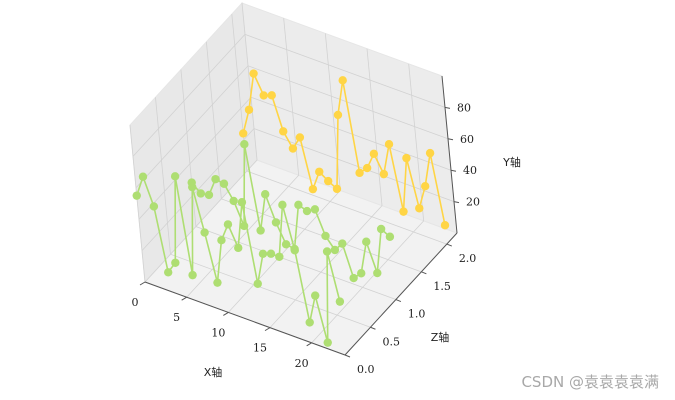  What do you see at coordinates (366, 369) in the screenshot?
I see `z-tick-label: 0.0` at bounding box center [366, 369].